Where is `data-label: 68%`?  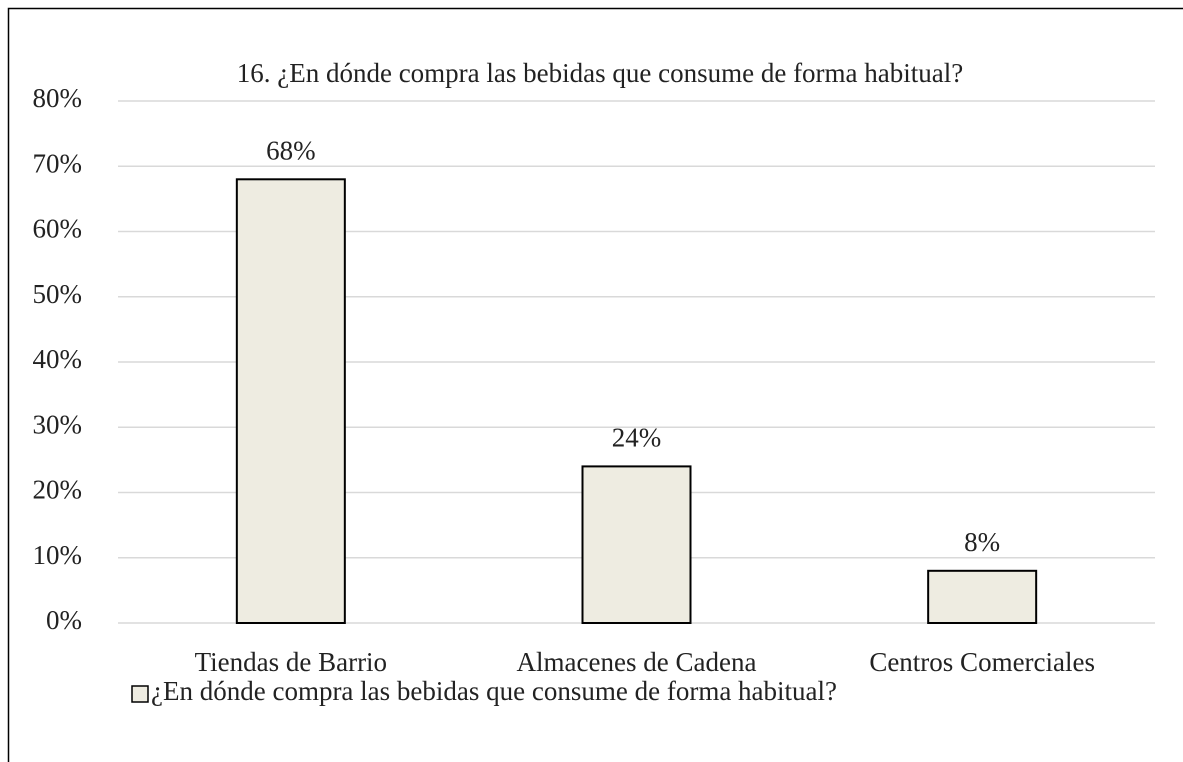
data-label: 68% is located at coordinates (291, 151).